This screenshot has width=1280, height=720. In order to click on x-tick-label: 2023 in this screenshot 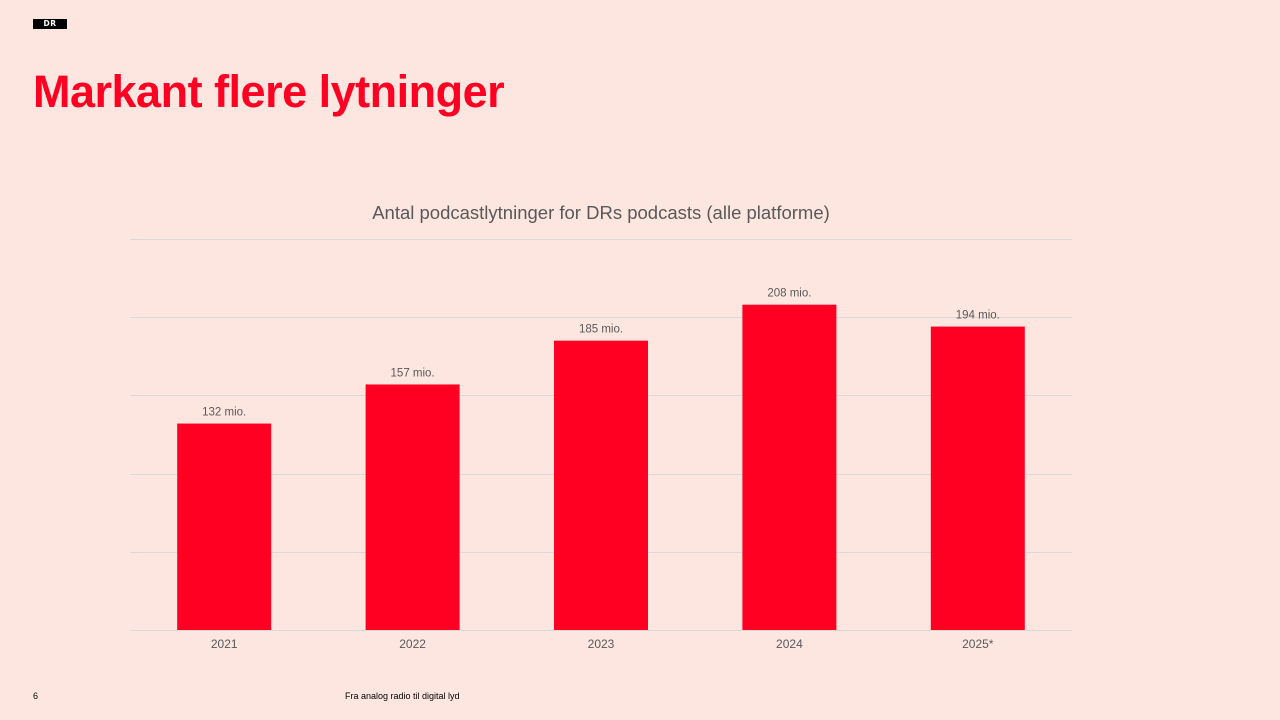, I will do `click(601, 644)`.